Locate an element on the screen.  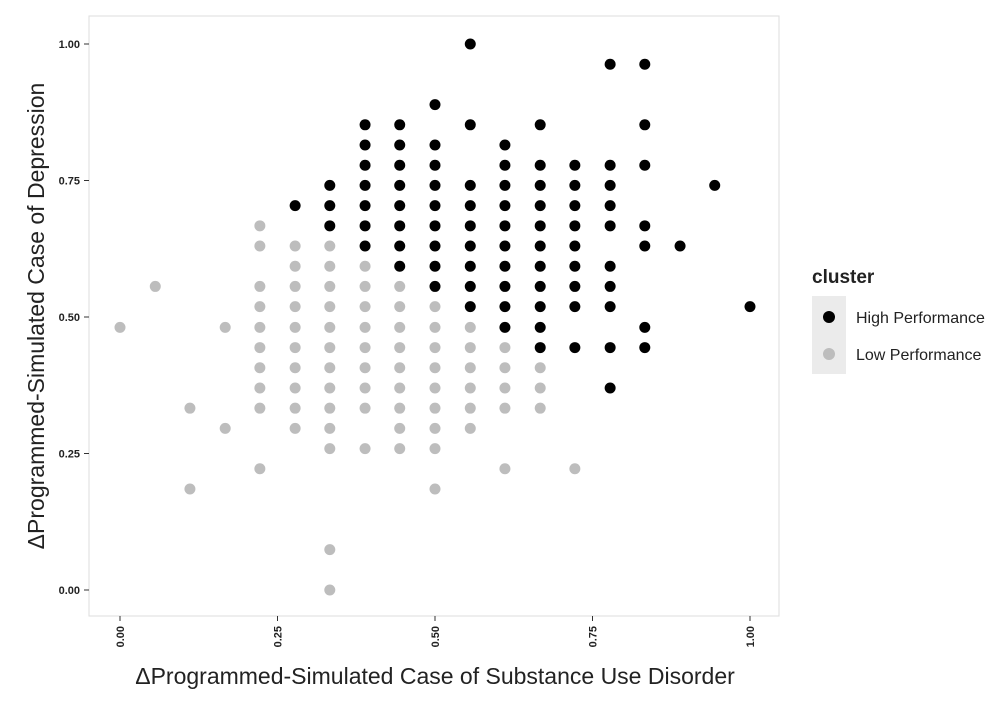
x-tick-label: 1.00 is located at coordinates (751, 636).